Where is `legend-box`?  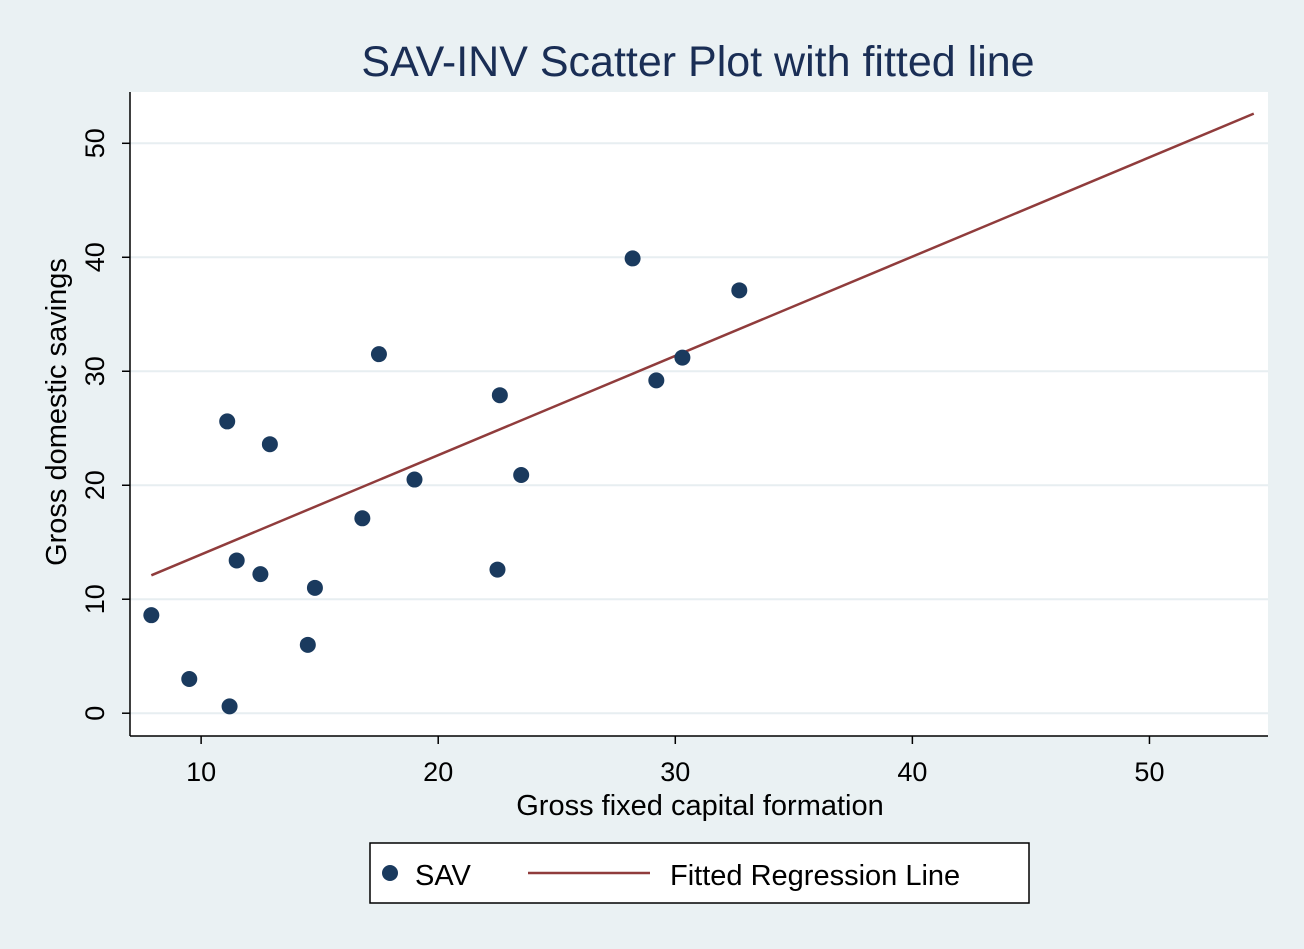
legend-box is located at coordinates (699, 873).